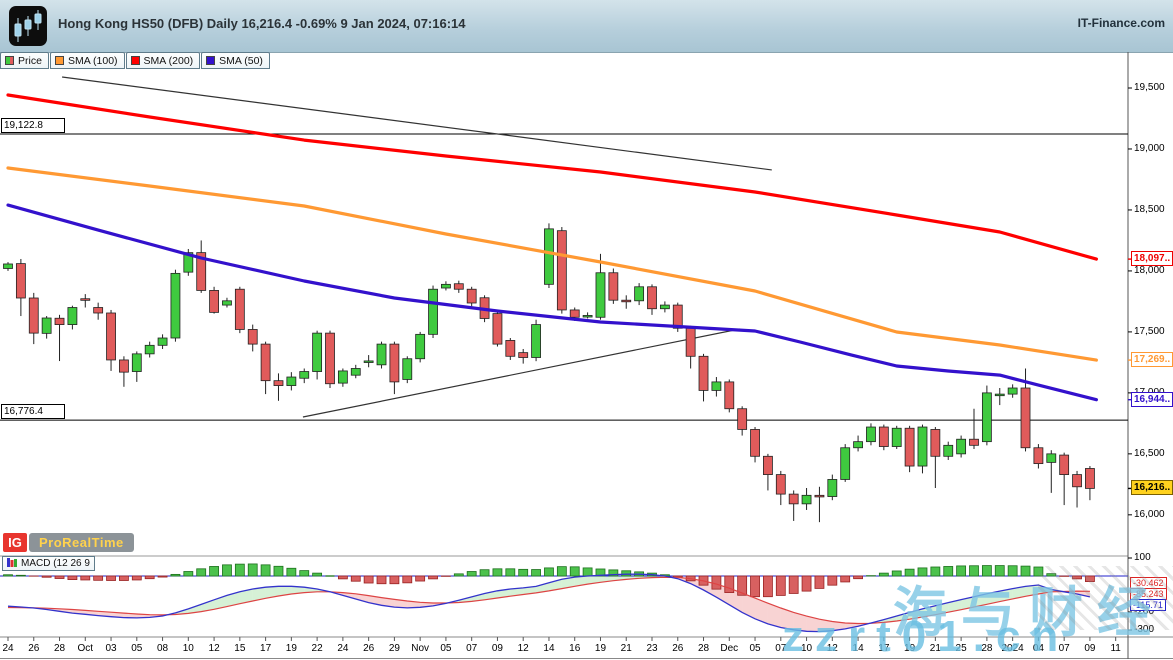  Describe the element at coordinates (59, 60) in the screenshot. I see `sma100-legend-icon` at that location.